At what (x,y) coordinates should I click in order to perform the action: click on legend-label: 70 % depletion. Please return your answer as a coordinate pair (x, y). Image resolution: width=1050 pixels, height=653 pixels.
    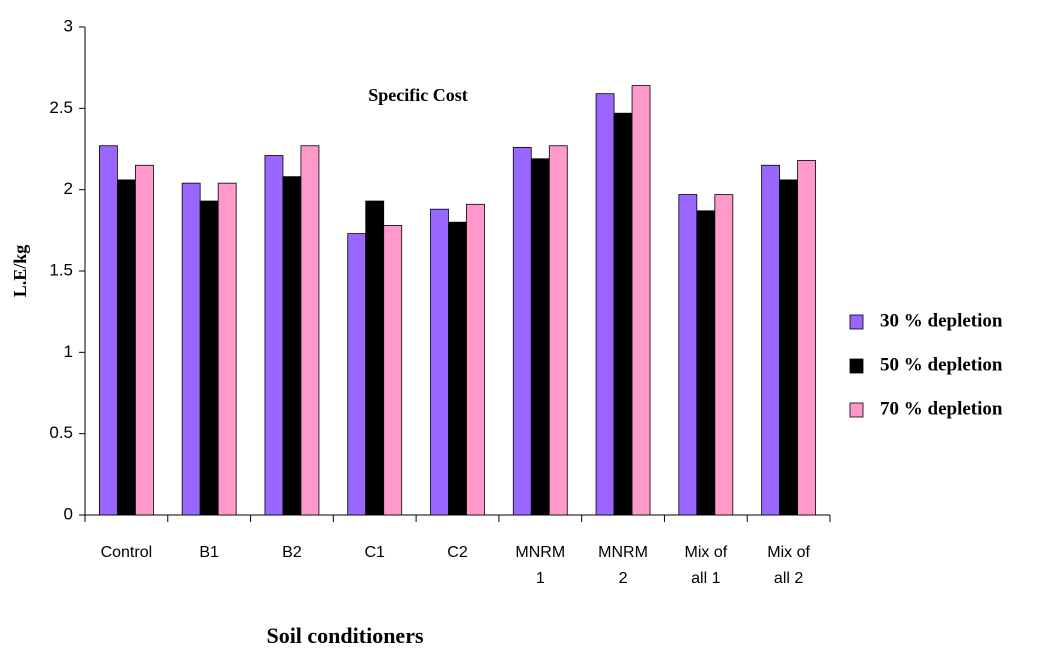
    Looking at the image, I should click on (941, 408).